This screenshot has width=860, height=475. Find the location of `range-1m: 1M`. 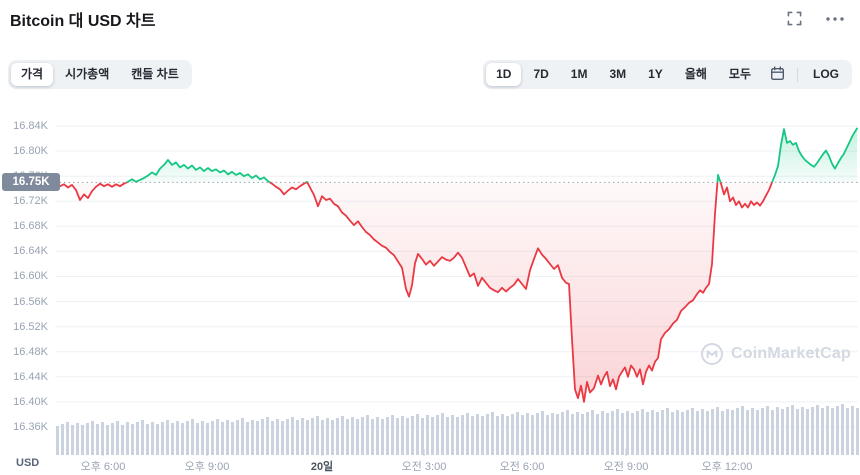

range-1m: 1M is located at coordinates (579, 74).